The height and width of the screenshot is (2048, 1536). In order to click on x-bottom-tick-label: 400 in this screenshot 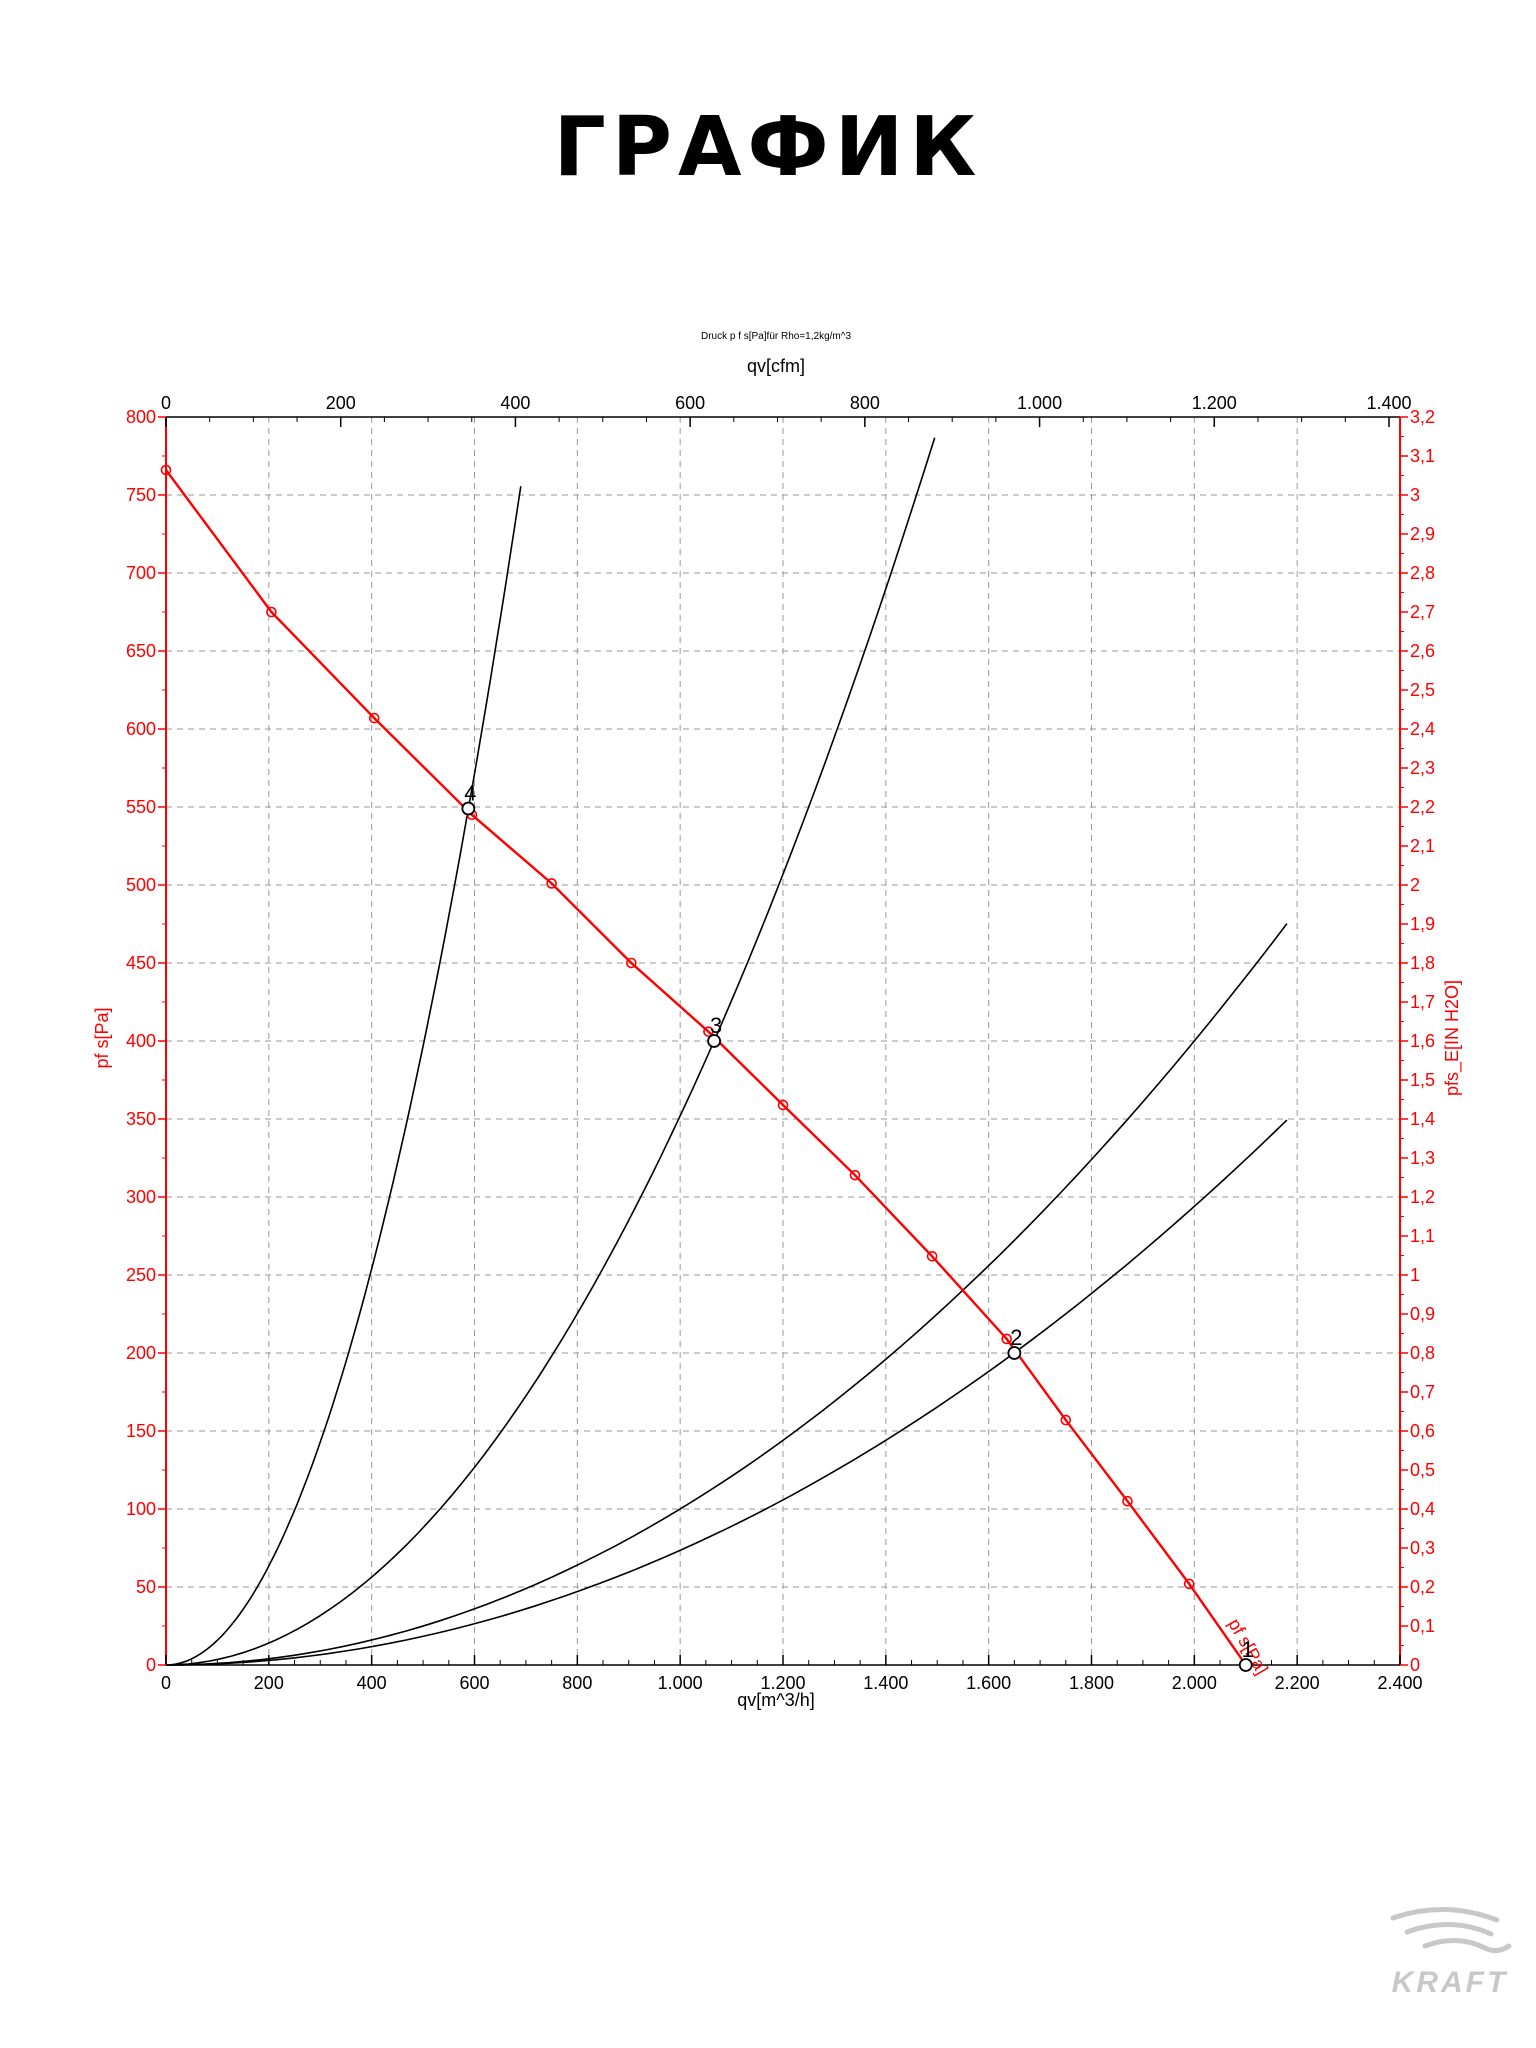, I will do `click(372, 1683)`.